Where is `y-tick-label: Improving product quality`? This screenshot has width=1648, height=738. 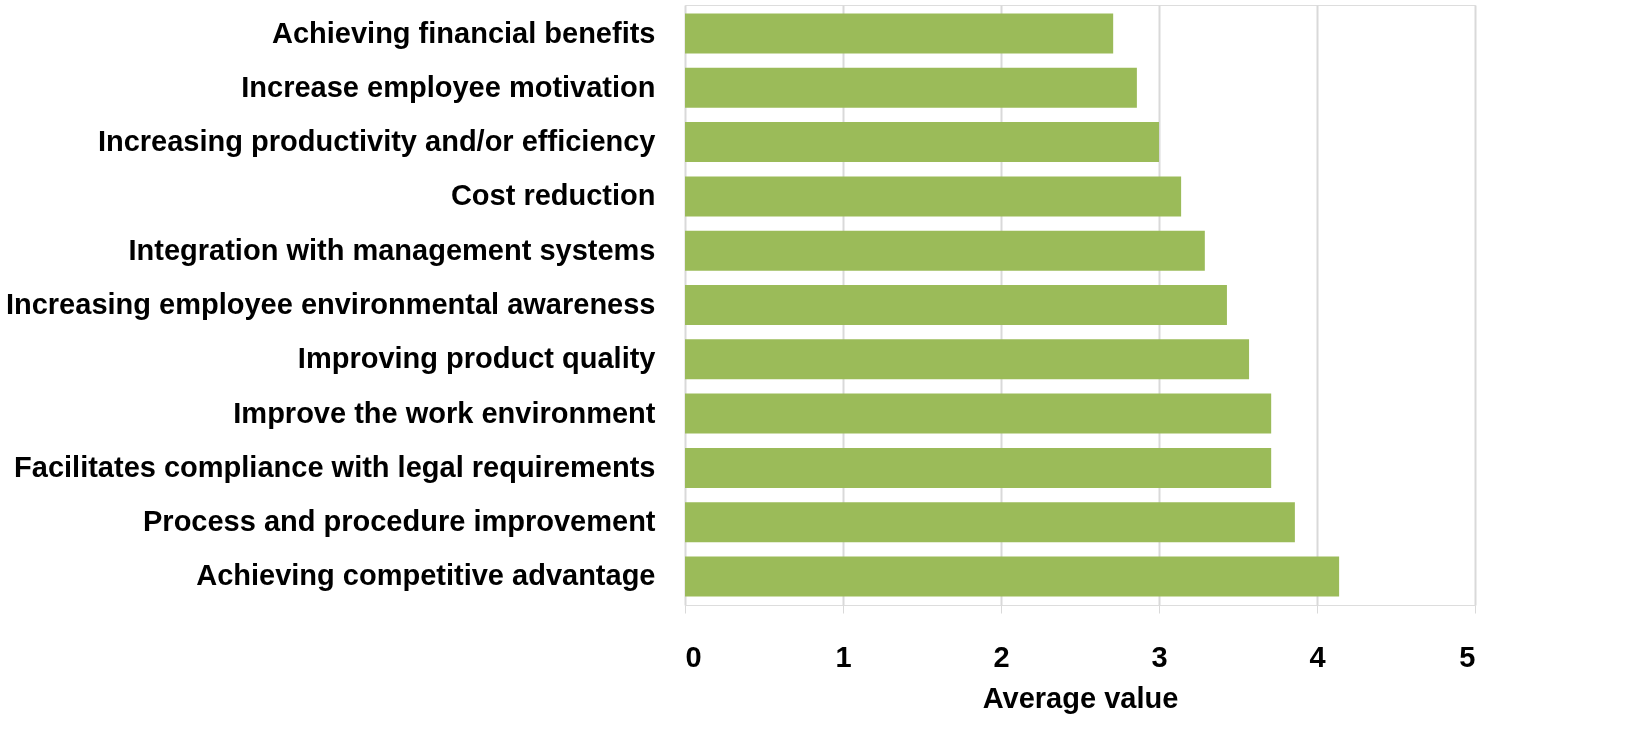 y-tick-label: Improving product quality is located at coordinates (476, 358).